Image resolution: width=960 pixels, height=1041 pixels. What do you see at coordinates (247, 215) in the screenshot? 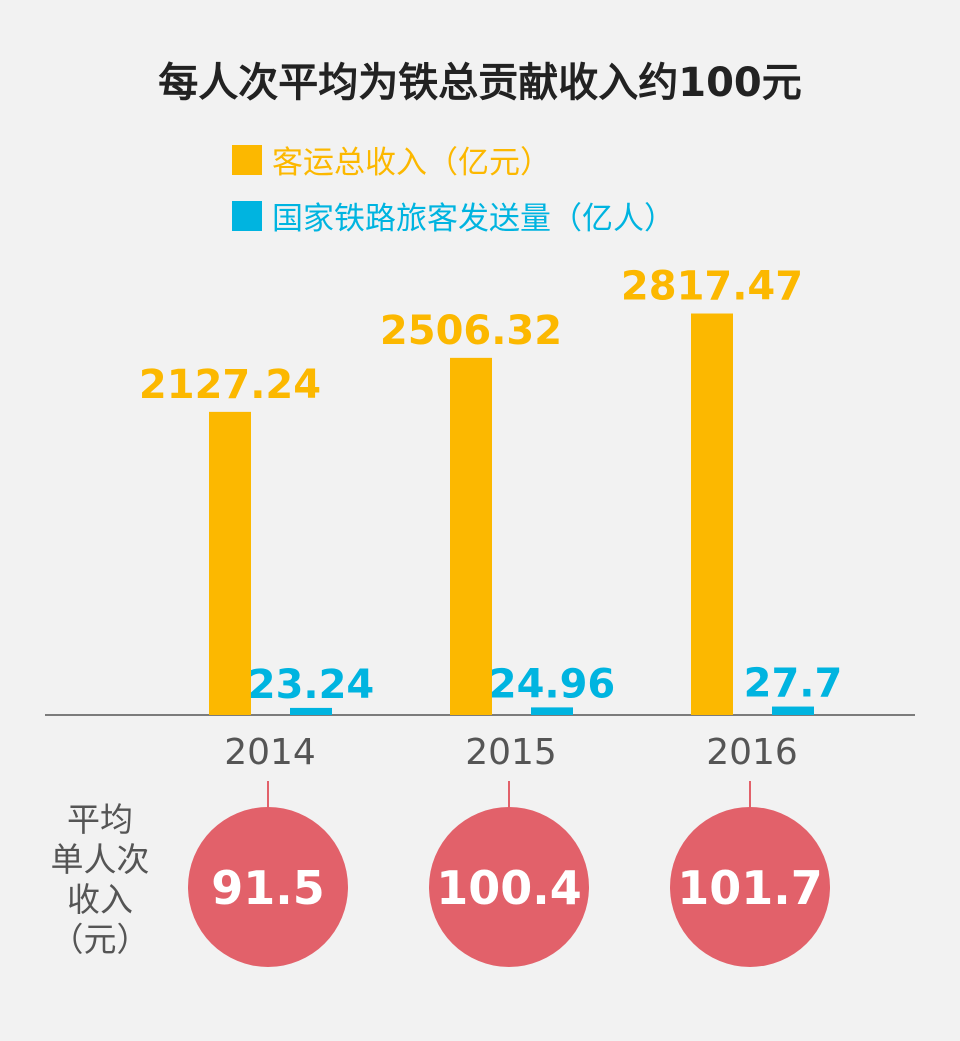
I see `legend-swatch-passengers` at bounding box center [247, 215].